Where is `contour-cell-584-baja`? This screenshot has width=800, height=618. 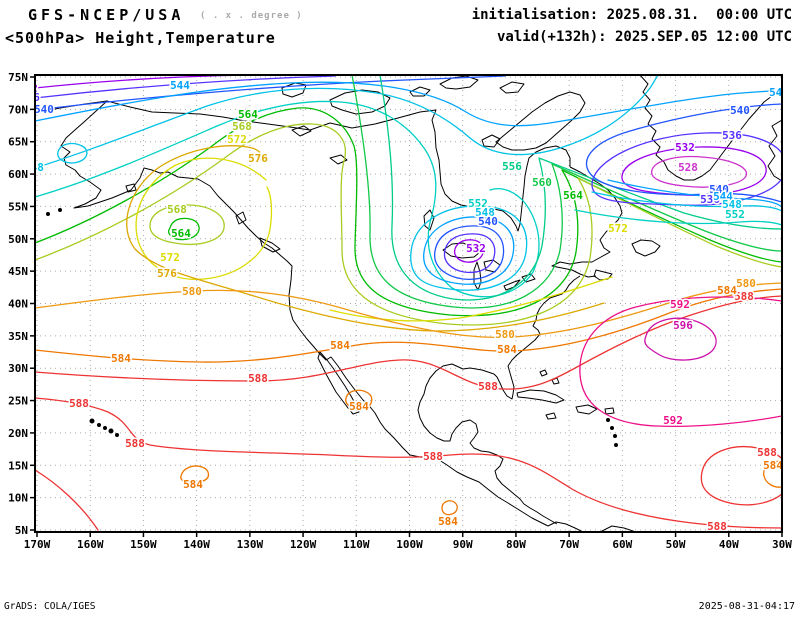
contour-cell-584-baja is located at coordinates (359, 400).